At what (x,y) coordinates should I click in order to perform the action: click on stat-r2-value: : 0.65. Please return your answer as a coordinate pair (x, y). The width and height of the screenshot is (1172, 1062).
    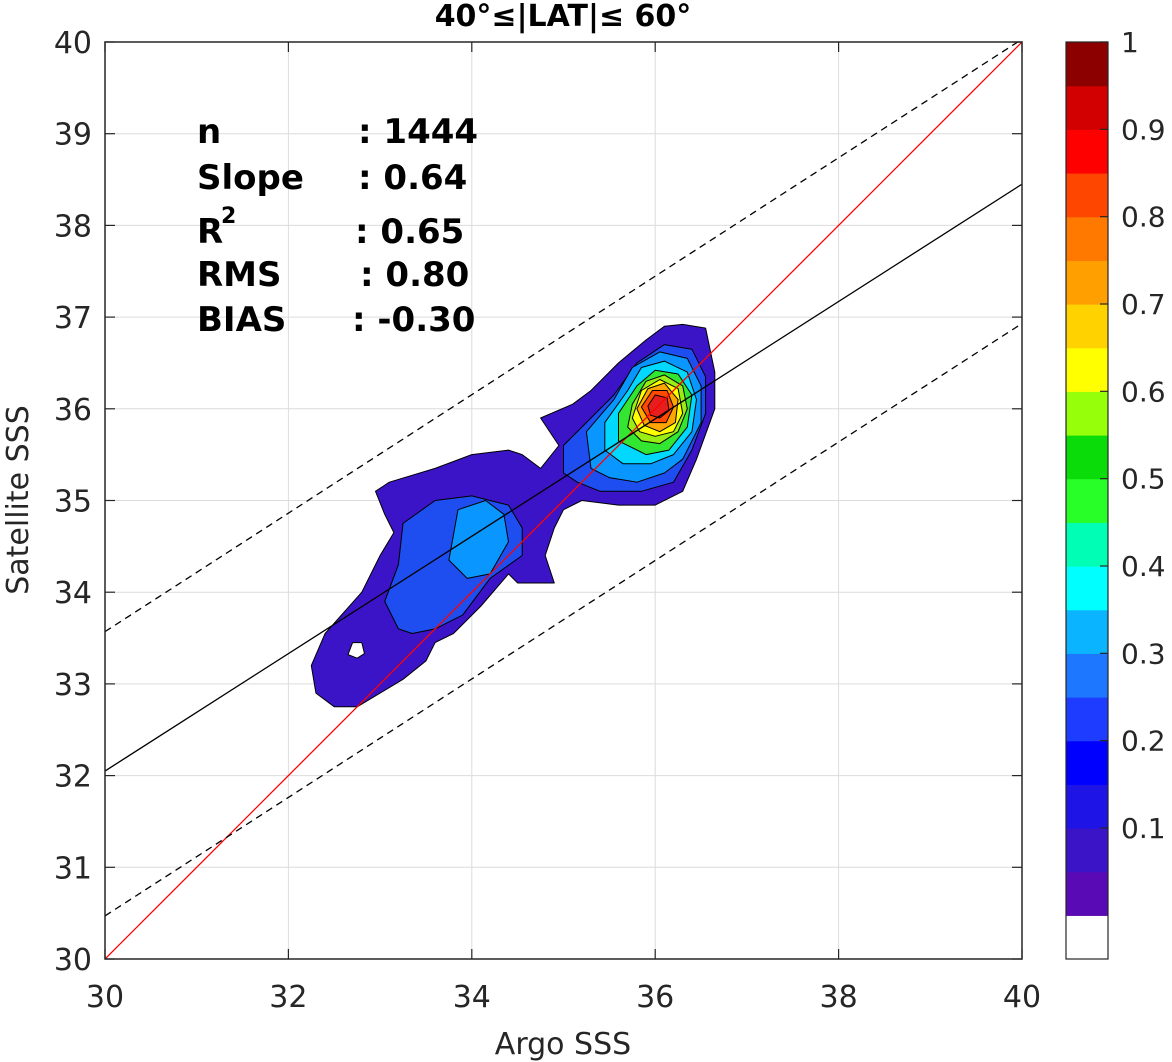
    Looking at the image, I should click on (409, 232).